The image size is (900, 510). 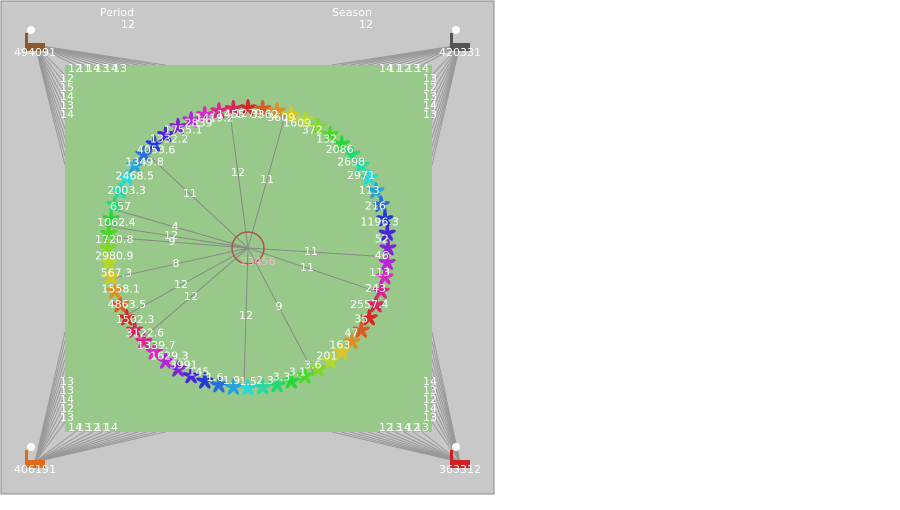 What do you see at coordinates (176, 263) in the screenshot?
I see `link-label: 8` at bounding box center [176, 263].